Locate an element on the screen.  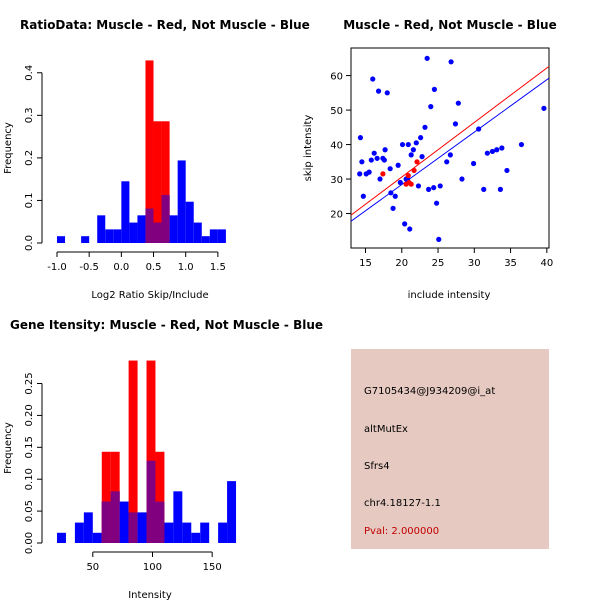
y-tick-label: 20 is located at coordinates (336, 215).